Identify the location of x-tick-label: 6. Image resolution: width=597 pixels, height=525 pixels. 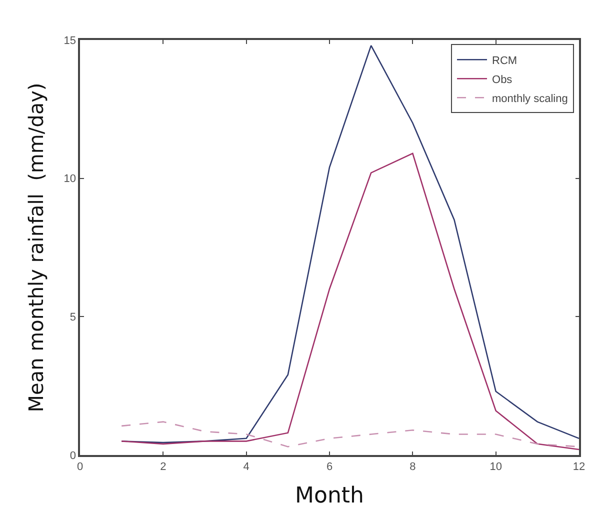
(329, 466).